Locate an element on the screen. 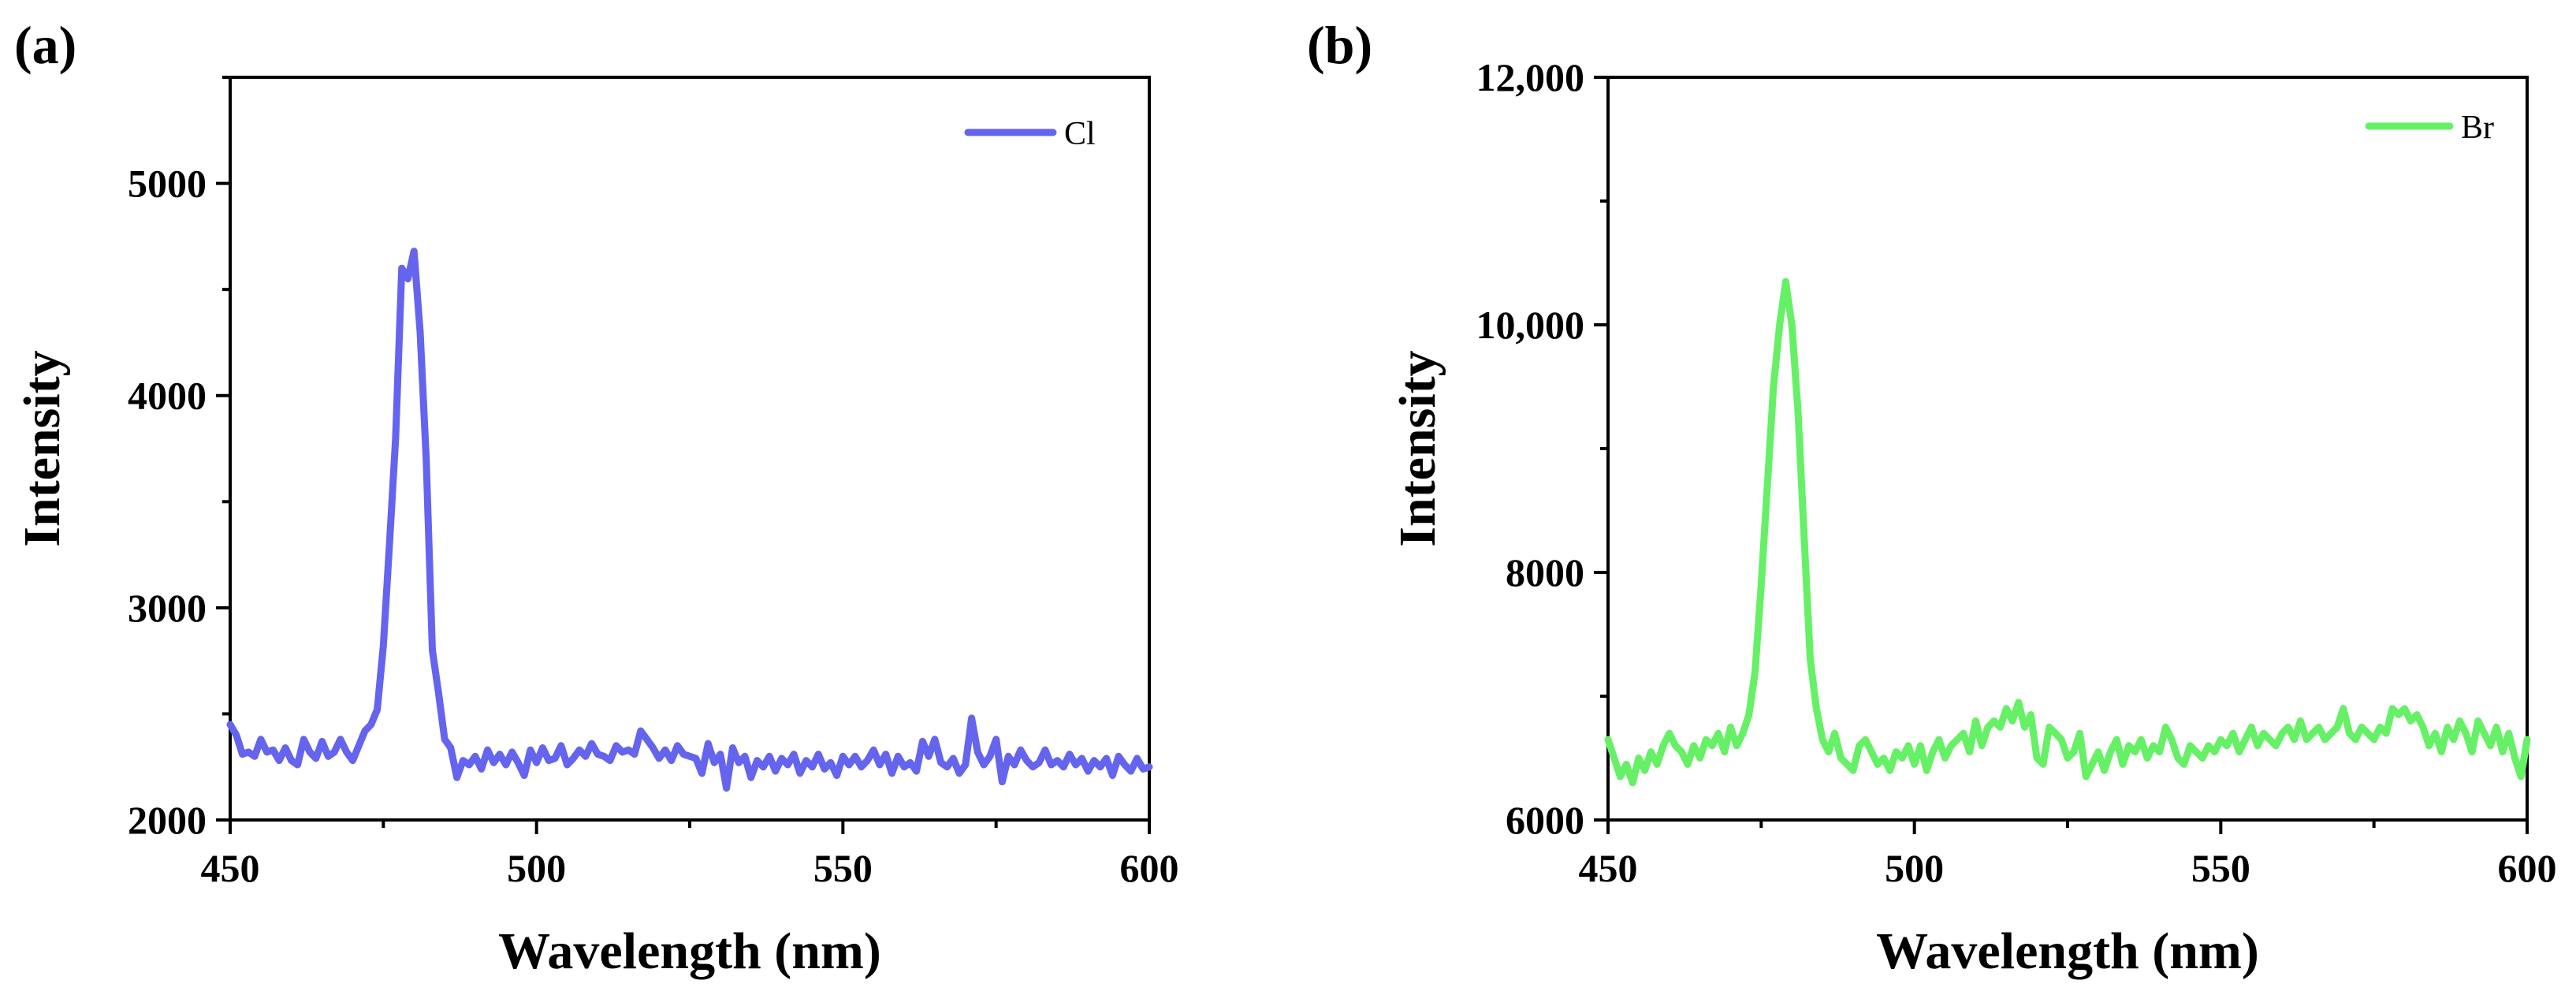  y-tick-label: 5000 is located at coordinates (167, 184).